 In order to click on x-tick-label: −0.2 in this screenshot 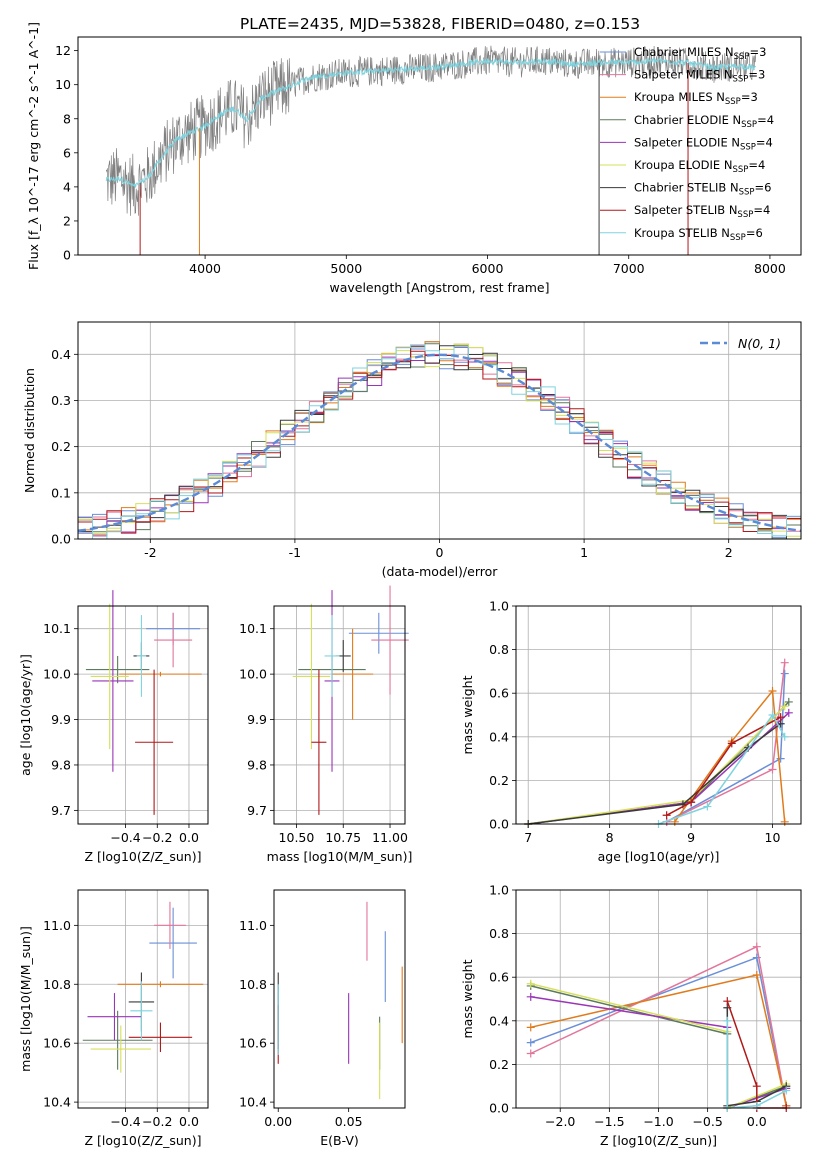, I will do `click(157, 837)`.